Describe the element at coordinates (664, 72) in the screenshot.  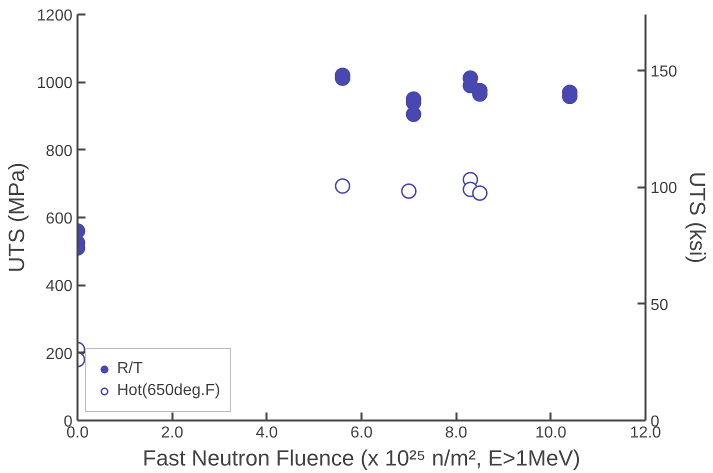
I see `y2-tick-label: 150` at that location.